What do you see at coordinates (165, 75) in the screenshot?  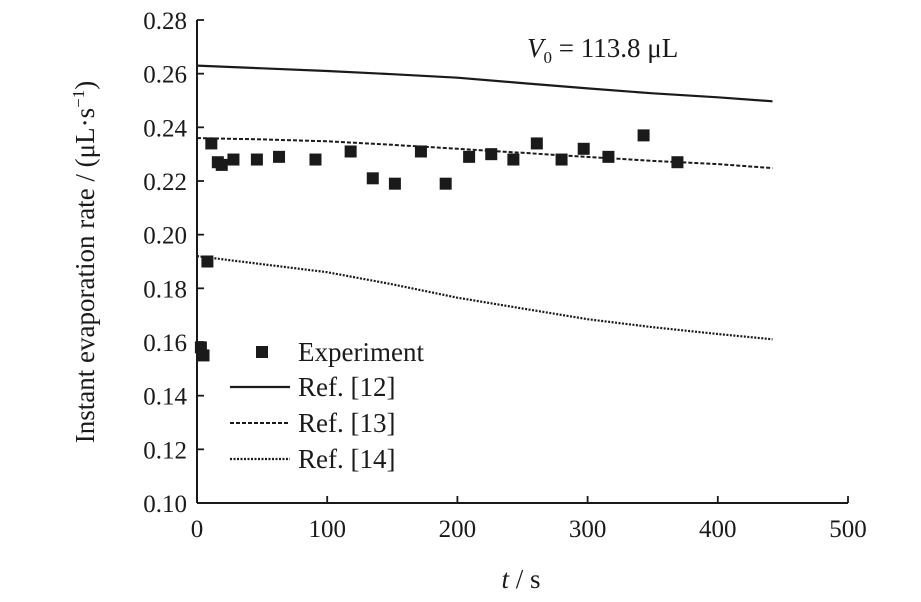 I see `y-tick-label: 0.26` at bounding box center [165, 75].